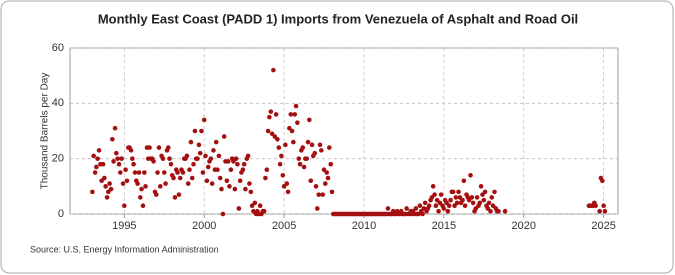 Image resolution: width=675 pixels, height=275 pixels. I want to click on x-tick-label: 2000, so click(204, 226).